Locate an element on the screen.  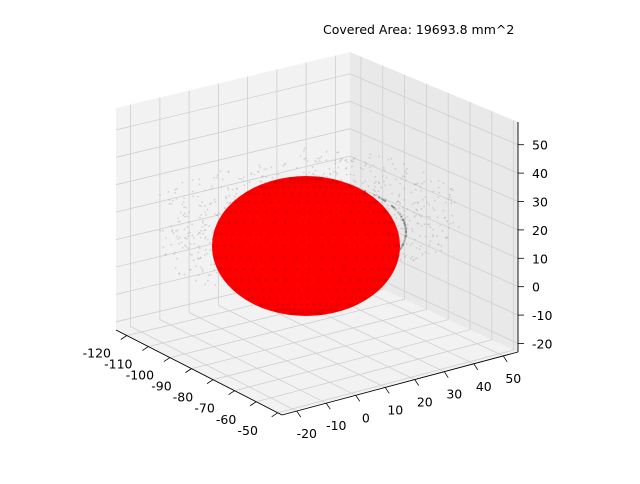
z-tick-label: -10 is located at coordinates (542, 315).